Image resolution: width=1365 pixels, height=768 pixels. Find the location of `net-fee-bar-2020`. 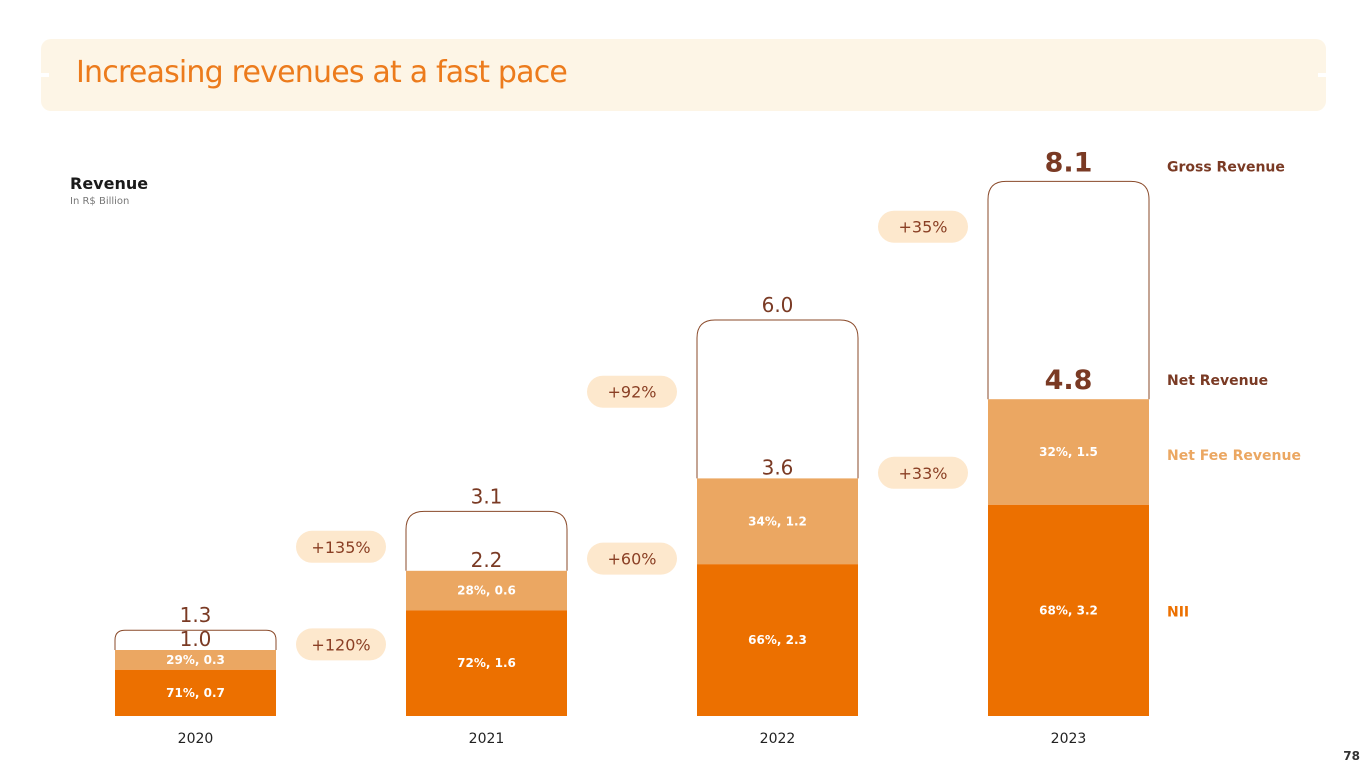

net-fee-bar-2020 is located at coordinates (195, 660).